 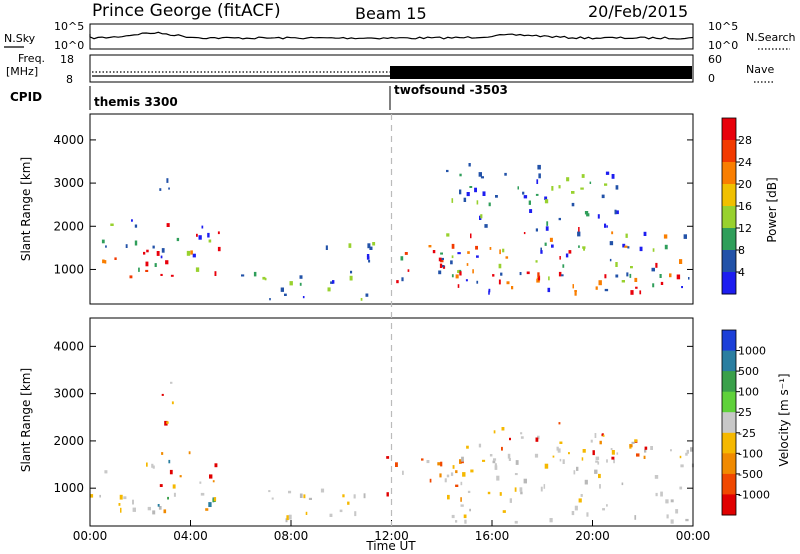 What do you see at coordinates (69, 26) in the screenshot?
I see `noise-tick-top: 10^5` at bounding box center [69, 26].